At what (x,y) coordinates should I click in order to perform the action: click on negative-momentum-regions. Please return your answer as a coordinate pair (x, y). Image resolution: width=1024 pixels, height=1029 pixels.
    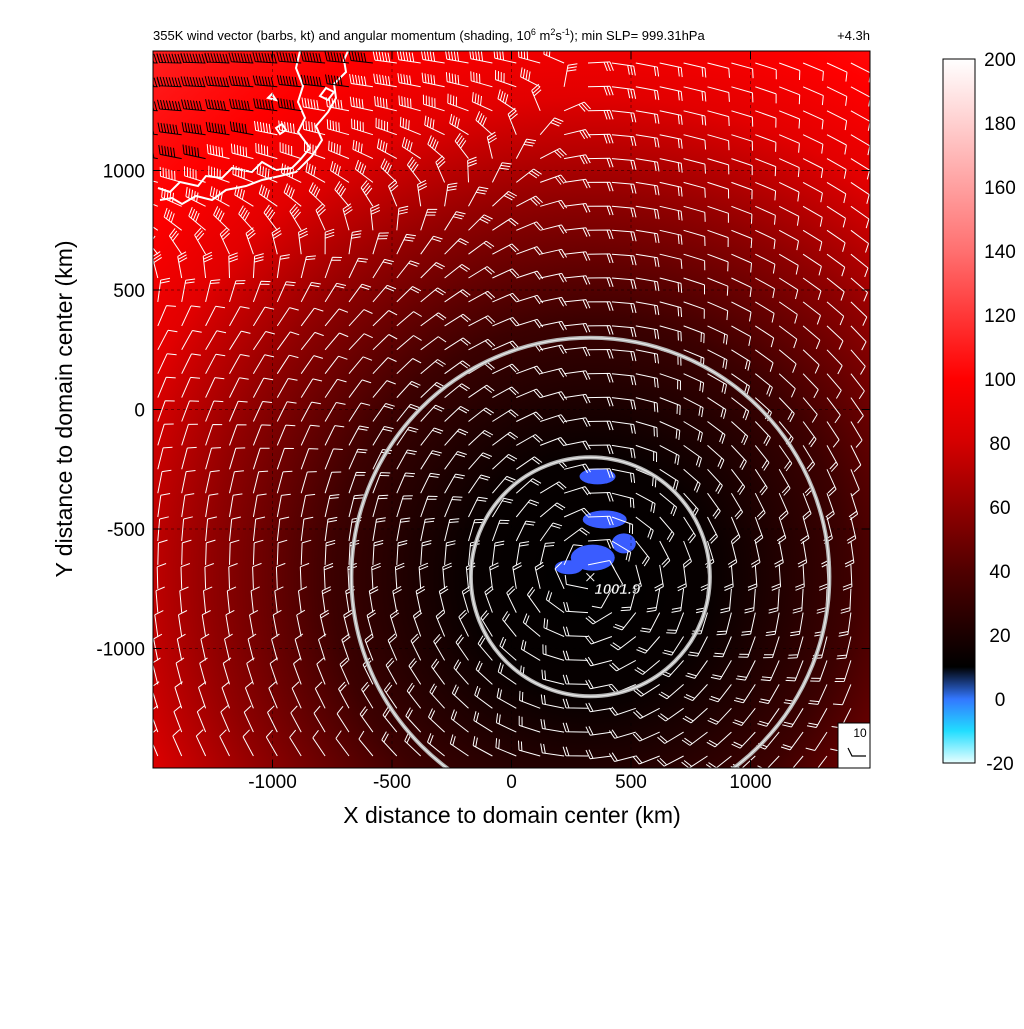
    Looking at the image, I should click on (595, 521).